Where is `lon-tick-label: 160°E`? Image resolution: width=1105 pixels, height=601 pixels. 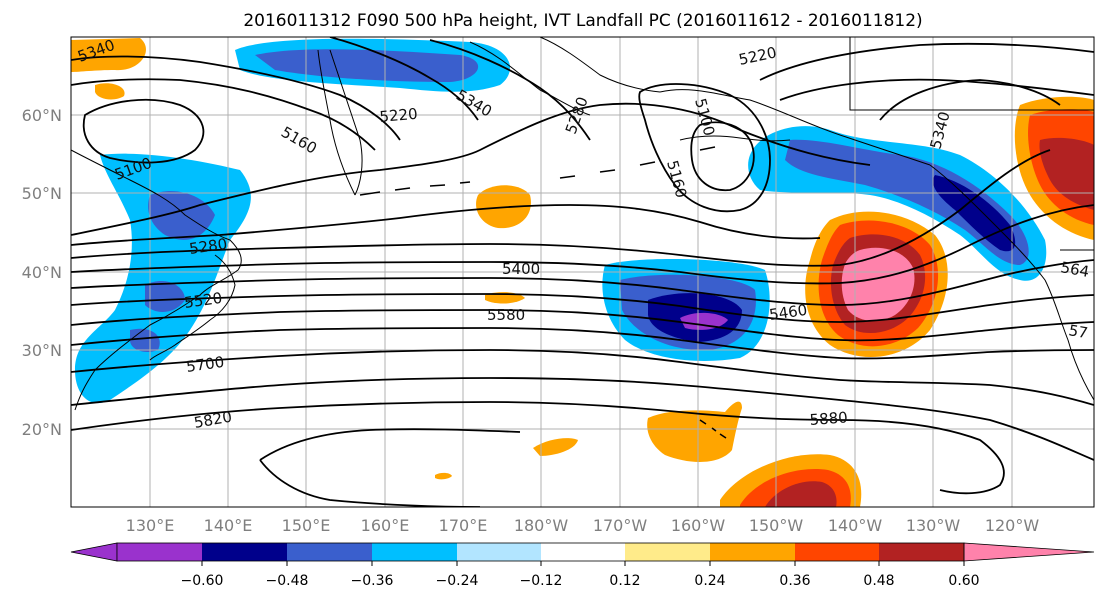 lon-tick-label: 160°E is located at coordinates (385, 525).